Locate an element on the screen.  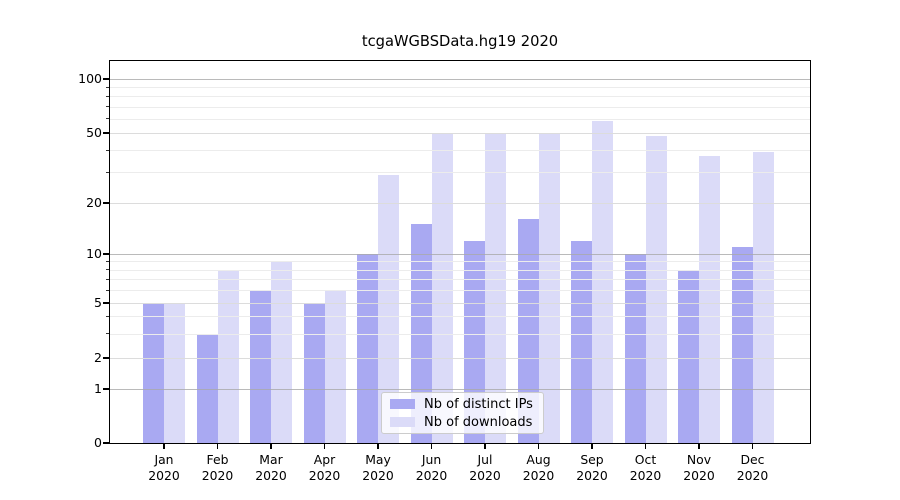
bar-downloads-feb is located at coordinates (228, 356).